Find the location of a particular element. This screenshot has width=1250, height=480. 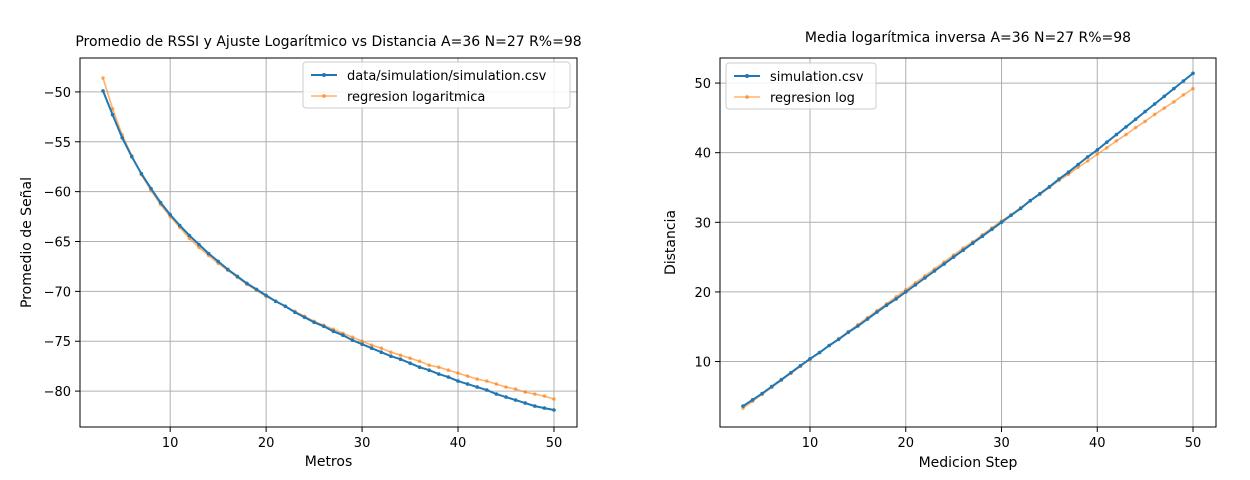

x-axis-label: Medicion Step is located at coordinates (968, 463).